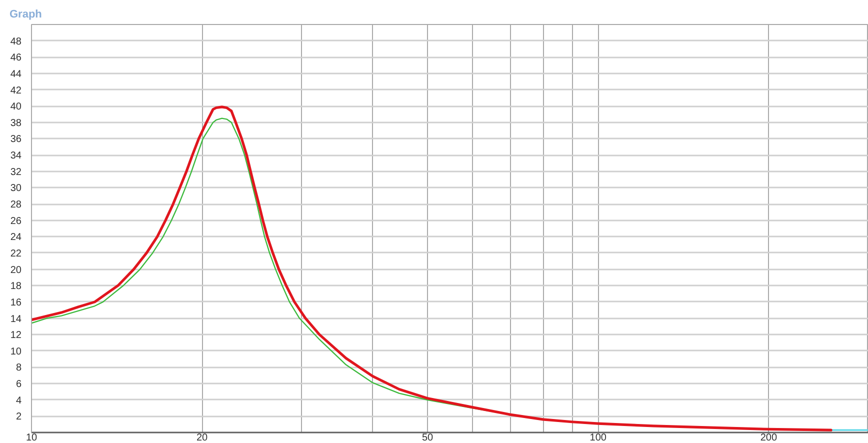 This screenshot has height=443, width=868. I want to click on y-tick-label: 40, so click(16, 107).